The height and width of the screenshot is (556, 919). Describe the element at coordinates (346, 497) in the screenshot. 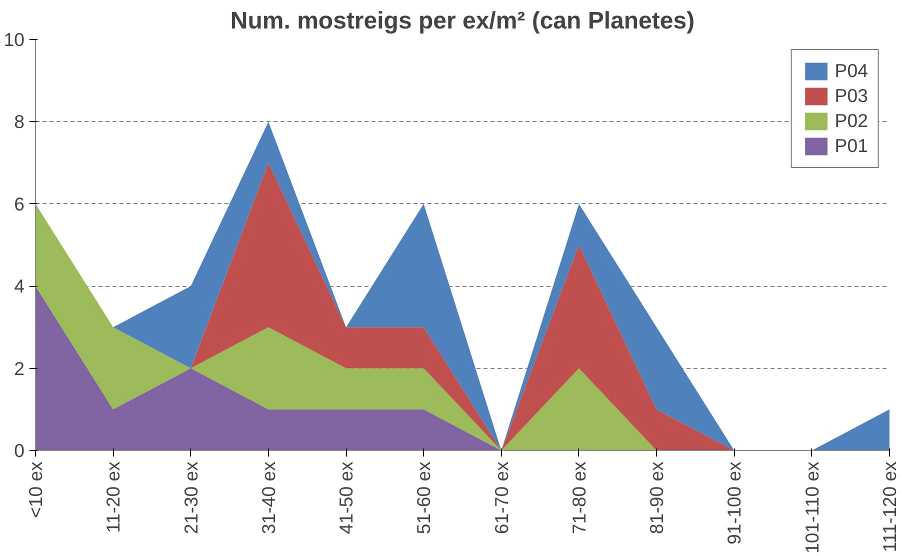

I see `x-tick-label: 41-50 ex` at that location.